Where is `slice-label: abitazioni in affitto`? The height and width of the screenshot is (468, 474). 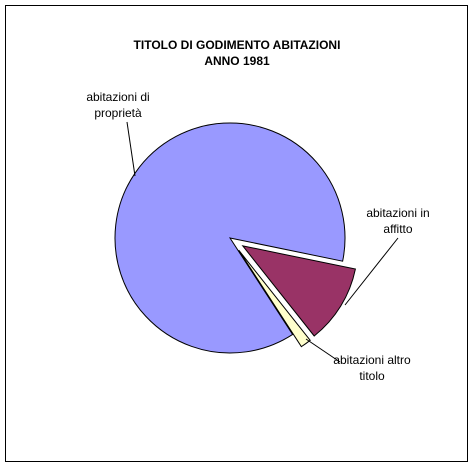 slice-label: abitazioni in affitto is located at coordinates (398, 221).